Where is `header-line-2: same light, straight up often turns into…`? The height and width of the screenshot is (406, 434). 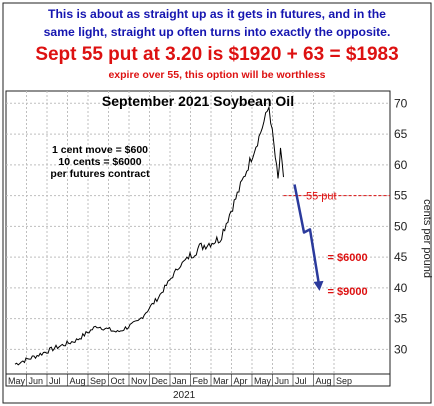
header-line-2: same light, straight up often turns into… is located at coordinates (217, 32).